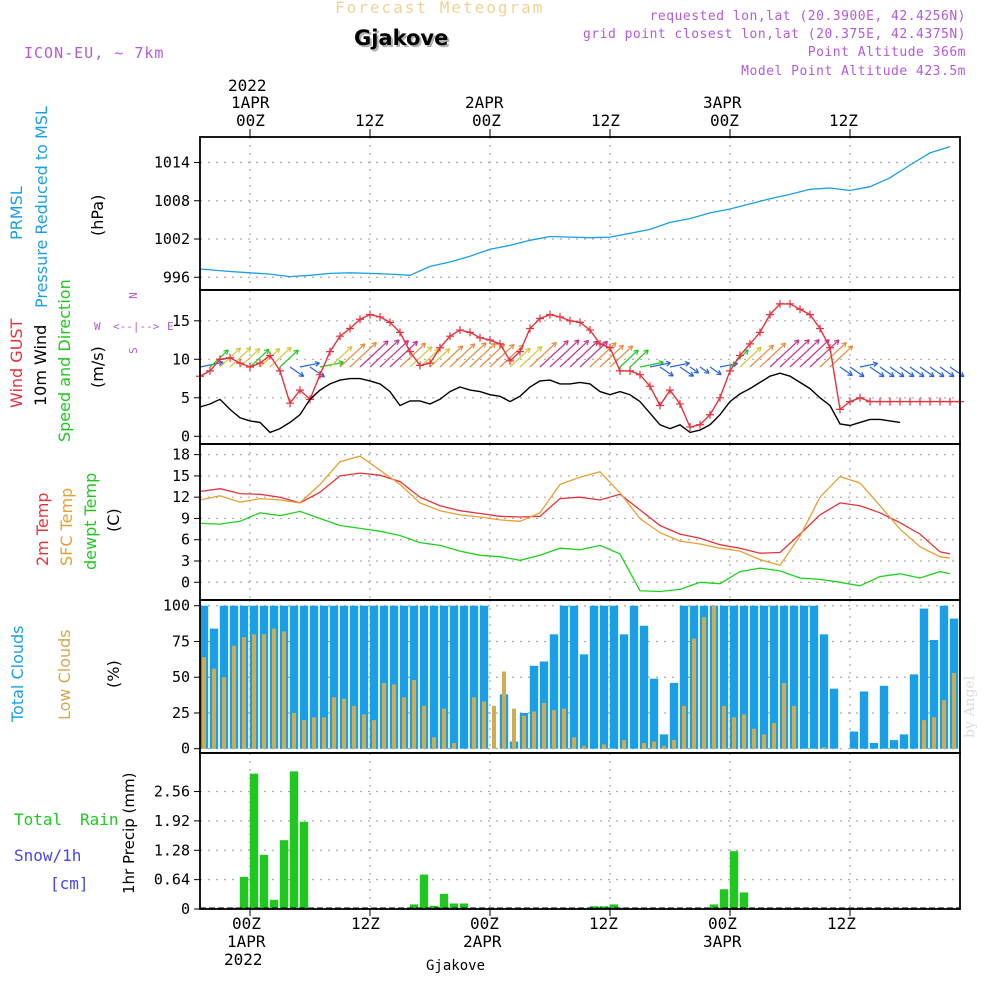 The width and height of the screenshot is (1000, 1000). Describe the element at coordinates (185, 518) in the screenshot. I see `ytick-label: 9` at that location.